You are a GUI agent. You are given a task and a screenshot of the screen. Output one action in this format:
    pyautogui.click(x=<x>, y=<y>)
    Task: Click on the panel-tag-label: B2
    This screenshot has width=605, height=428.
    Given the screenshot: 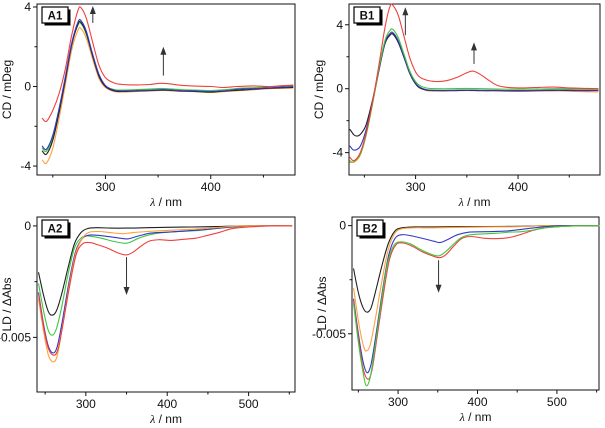 What is the action you would take?
    pyautogui.click(x=370, y=230)
    